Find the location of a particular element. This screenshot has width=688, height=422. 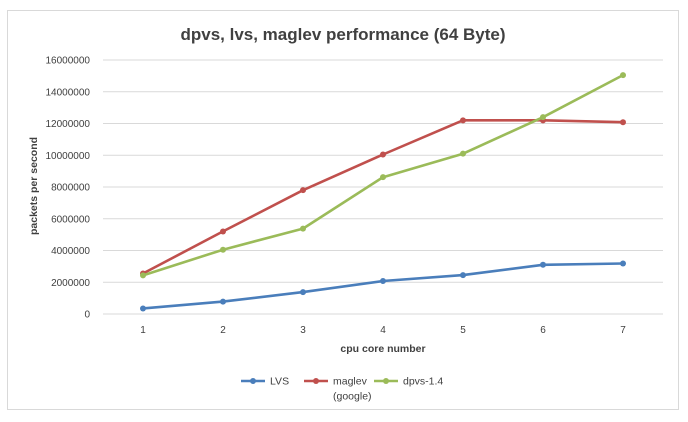

x-tick-label: 4 is located at coordinates (383, 330).